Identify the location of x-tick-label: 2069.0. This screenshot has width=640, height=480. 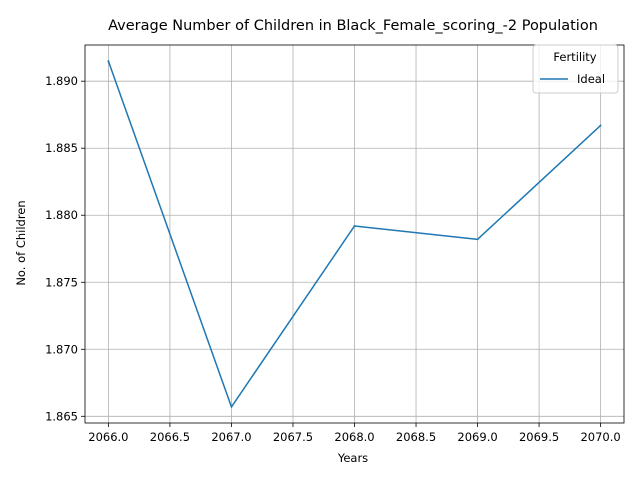
(477, 437).